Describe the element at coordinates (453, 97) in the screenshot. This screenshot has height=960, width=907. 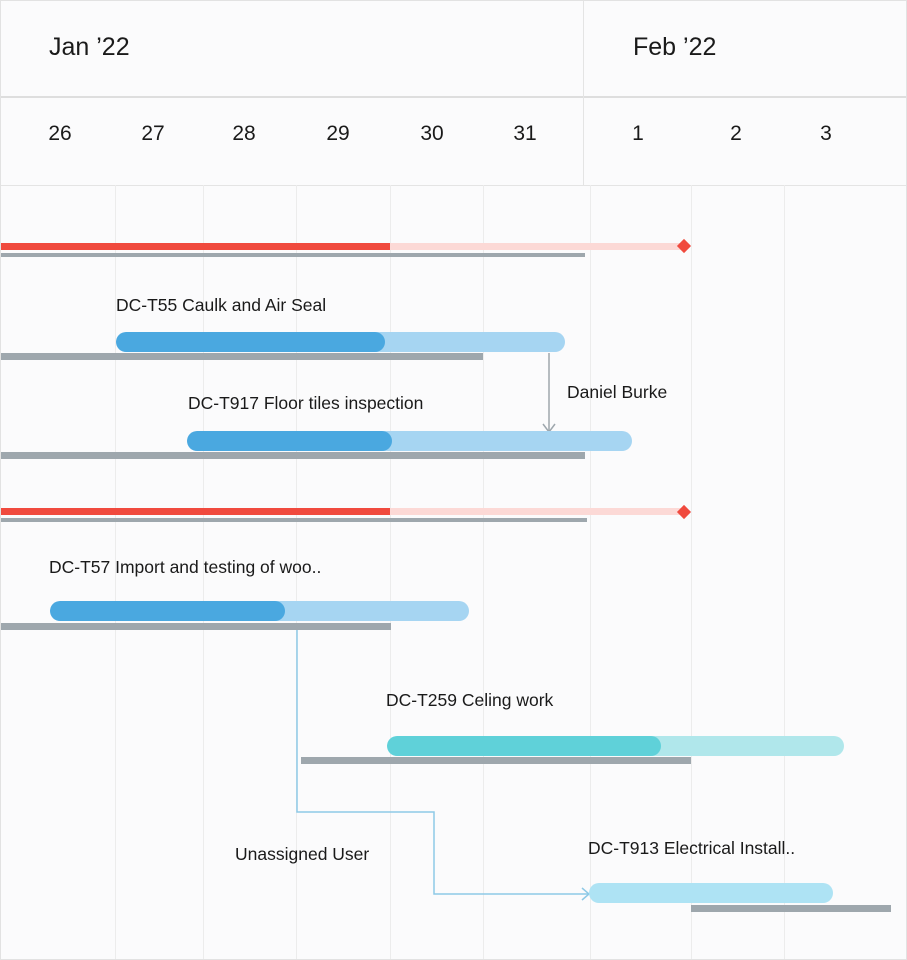
I see `header-divider` at that location.